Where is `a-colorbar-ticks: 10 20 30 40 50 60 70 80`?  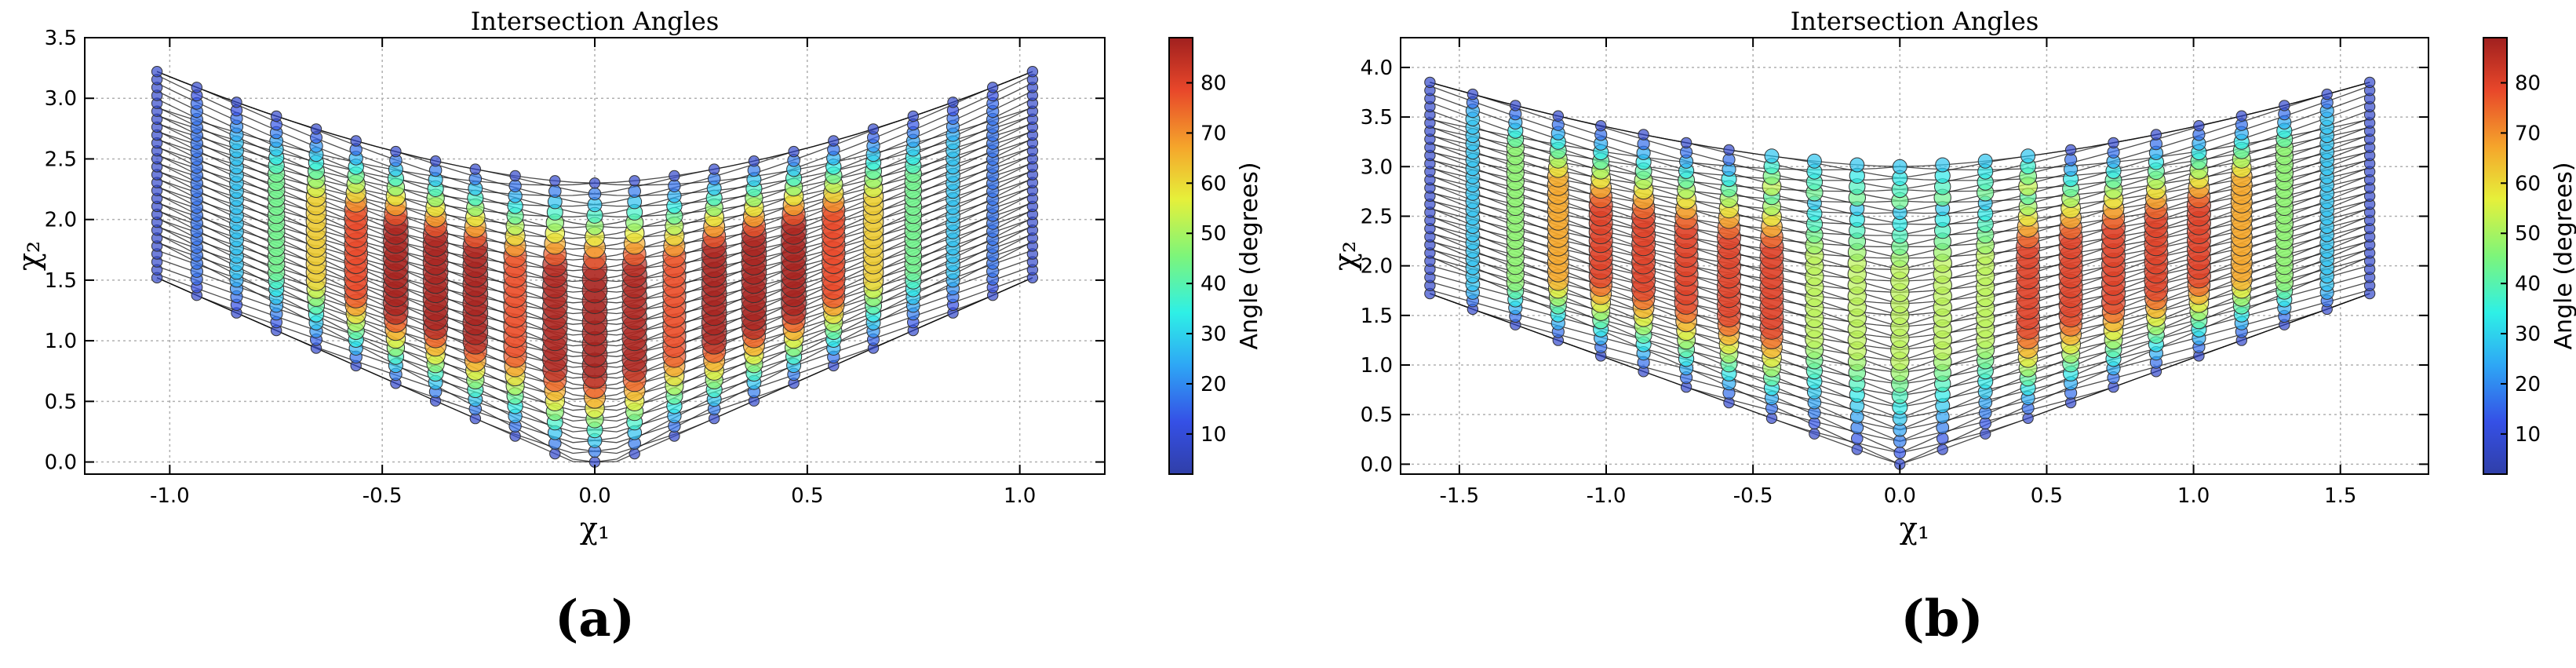 a-colorbar-ticks: 10 20 30 40 50 60 70 80 is located at coordinates (1206, 259).